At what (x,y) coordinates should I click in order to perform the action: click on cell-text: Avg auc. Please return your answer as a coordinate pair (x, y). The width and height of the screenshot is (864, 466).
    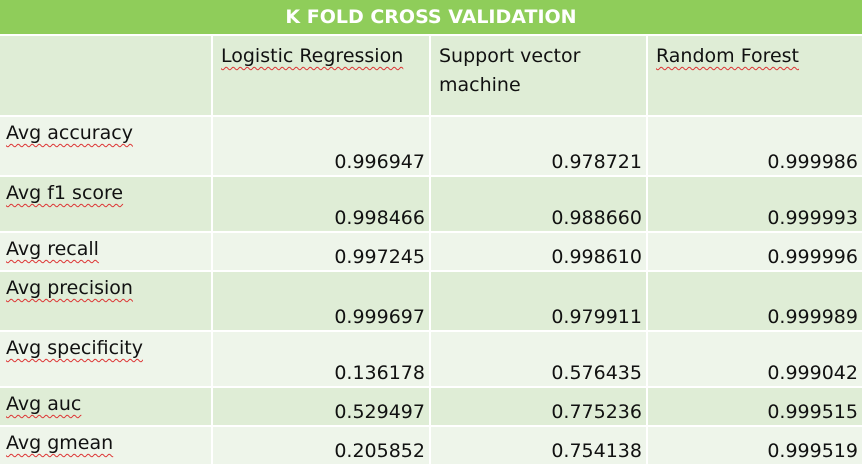
    Looking at the image, I should click on (44, 404).